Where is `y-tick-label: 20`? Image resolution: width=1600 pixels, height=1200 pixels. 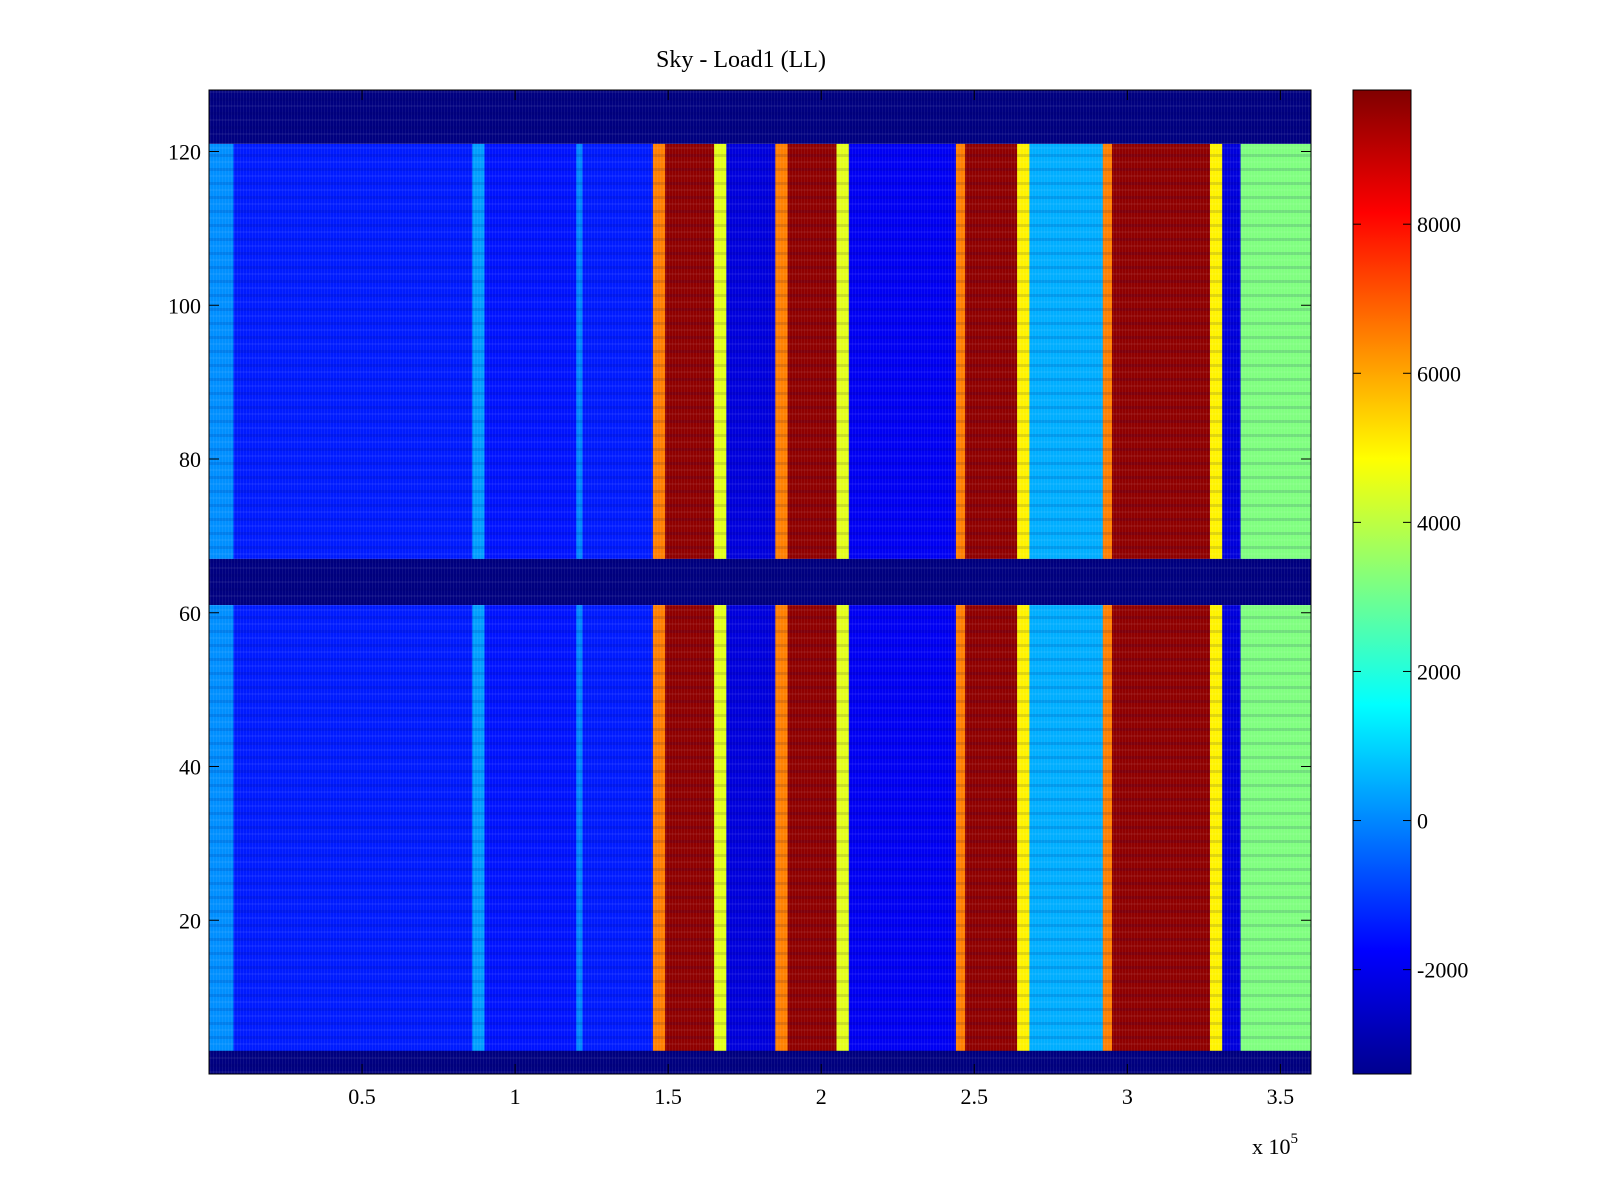 y-tick-label: 20 is located at coordinates (190, 920).